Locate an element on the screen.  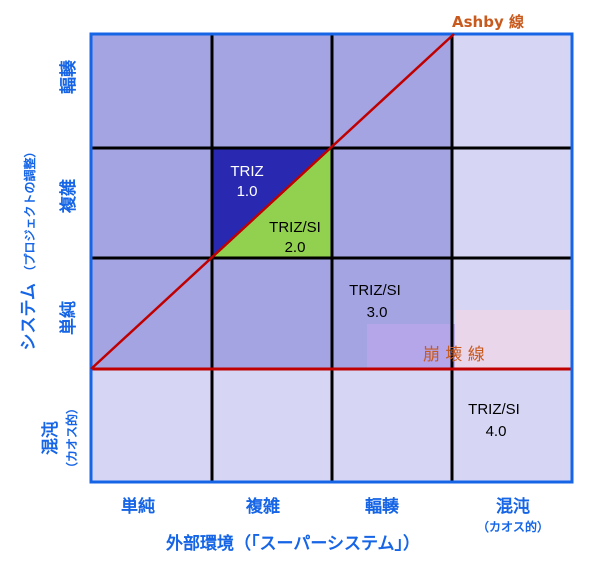
triz-si3-label-line2: 3.0 is located at coordinates (377, 312).